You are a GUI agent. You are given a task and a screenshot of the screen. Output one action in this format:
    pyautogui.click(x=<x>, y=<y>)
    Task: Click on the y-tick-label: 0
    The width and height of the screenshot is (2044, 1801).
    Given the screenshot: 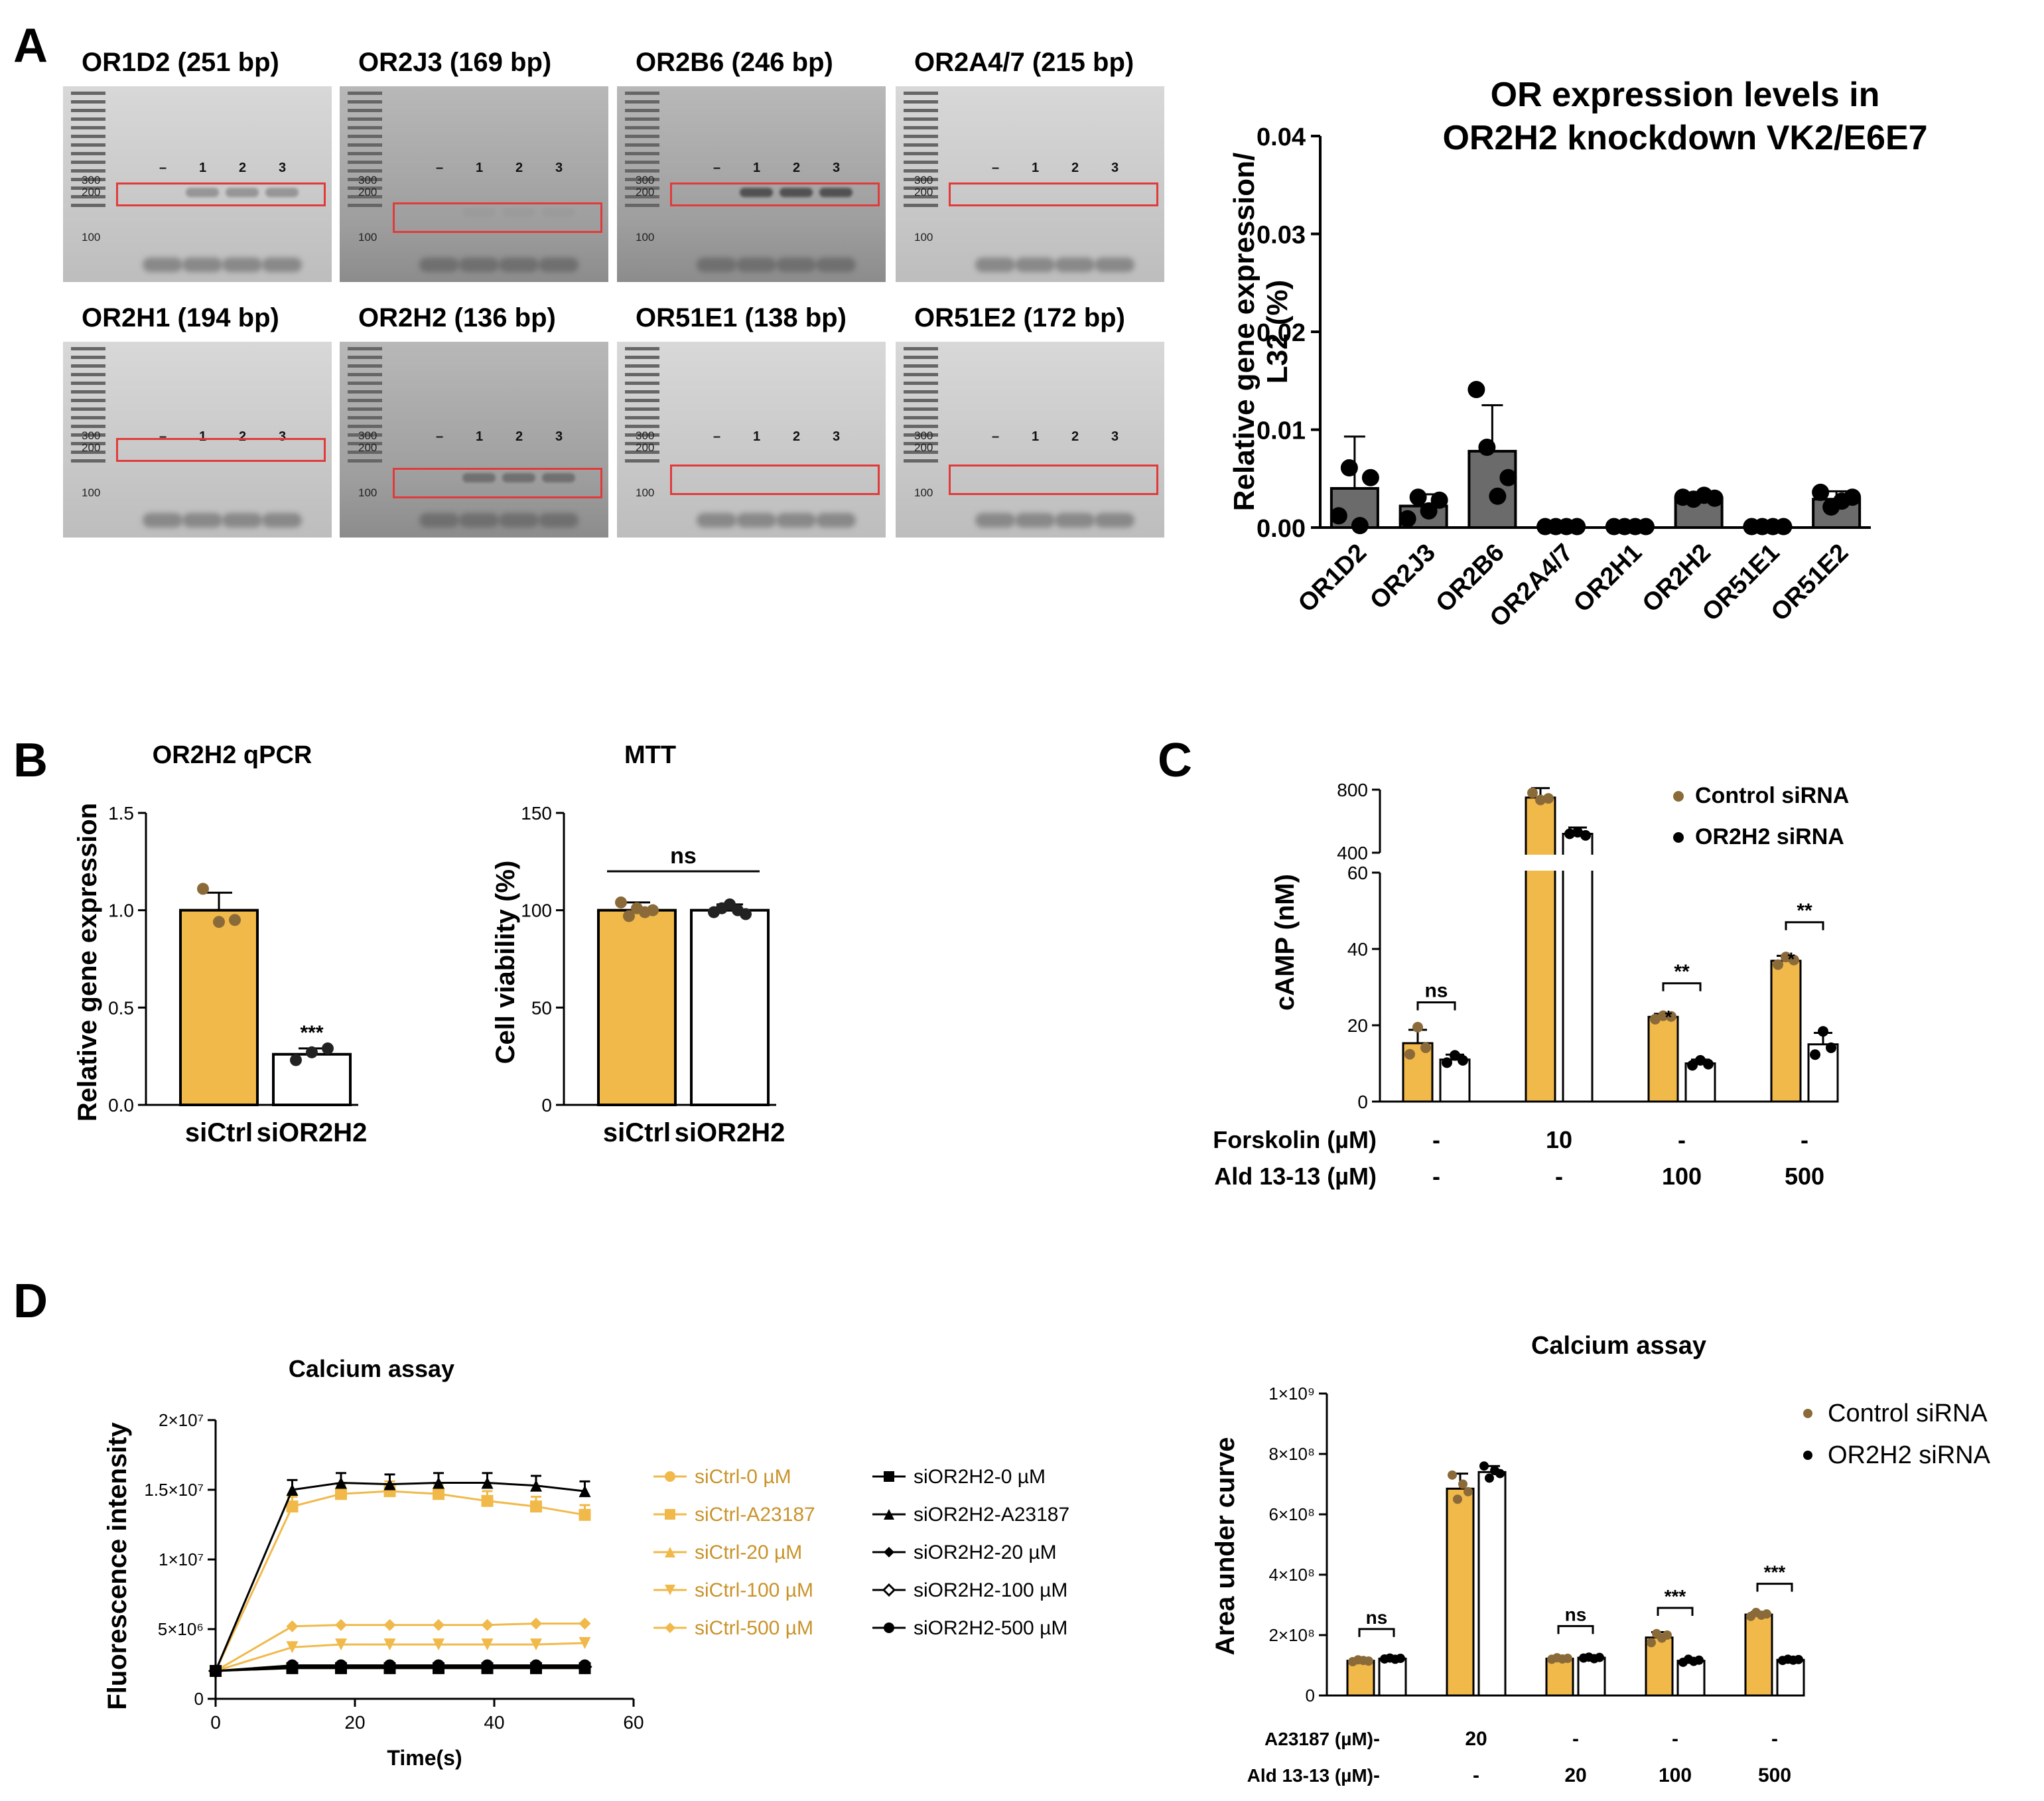 What is the action you would take?
    pyautogui.click(x=1362, y=1102)
    